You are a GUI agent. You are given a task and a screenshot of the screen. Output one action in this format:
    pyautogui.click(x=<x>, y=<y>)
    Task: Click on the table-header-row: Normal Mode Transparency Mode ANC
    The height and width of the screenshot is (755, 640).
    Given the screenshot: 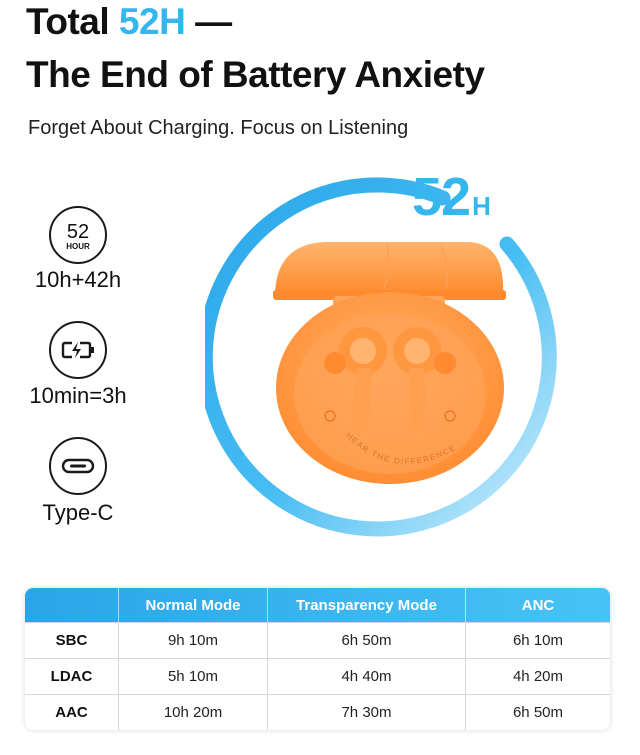 What is the action you would take?
    pyautogui.click(x=317, y=605)
    